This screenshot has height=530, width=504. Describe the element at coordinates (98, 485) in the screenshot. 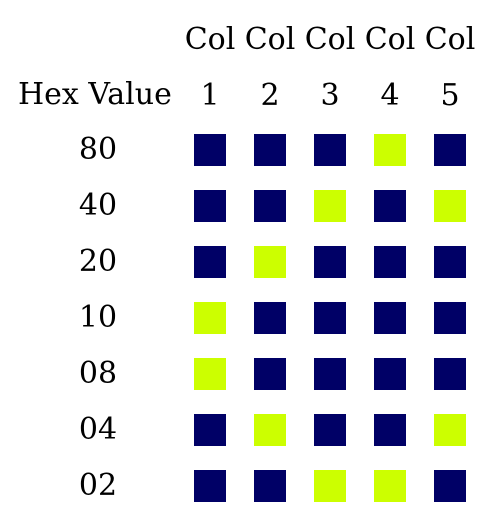

I see `row-hex-label: 02` at that location.